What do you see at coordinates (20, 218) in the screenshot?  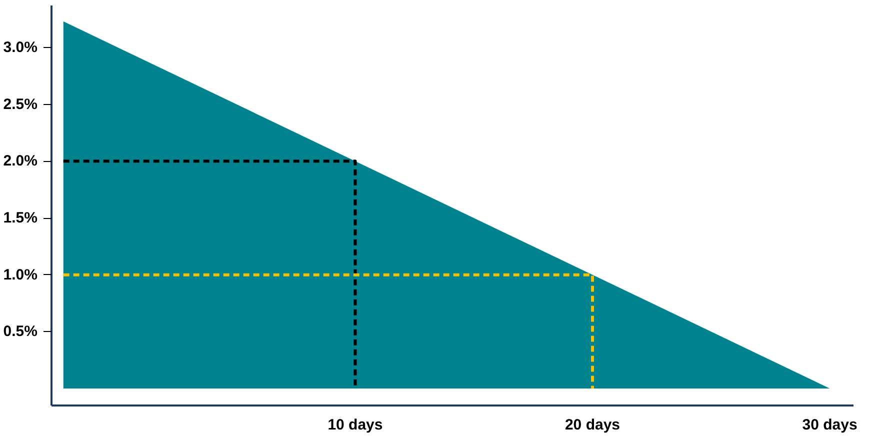 I see `y-tick-label: 1.5%` at bounding box center [20, 218].